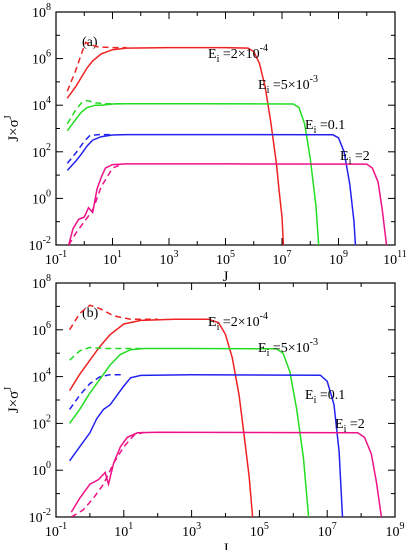 Image resolution: width=409 pixels, height=550 pixels. I want to click on y-label-superscript: J, so click(8, 389).